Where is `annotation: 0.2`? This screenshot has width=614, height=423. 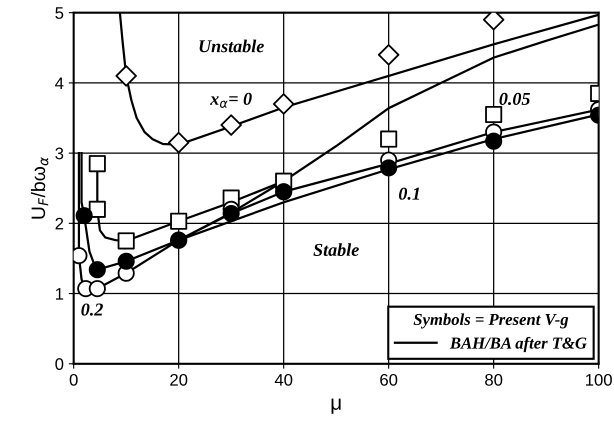 annotation: 0.2 is located at coordinates (92, 309).